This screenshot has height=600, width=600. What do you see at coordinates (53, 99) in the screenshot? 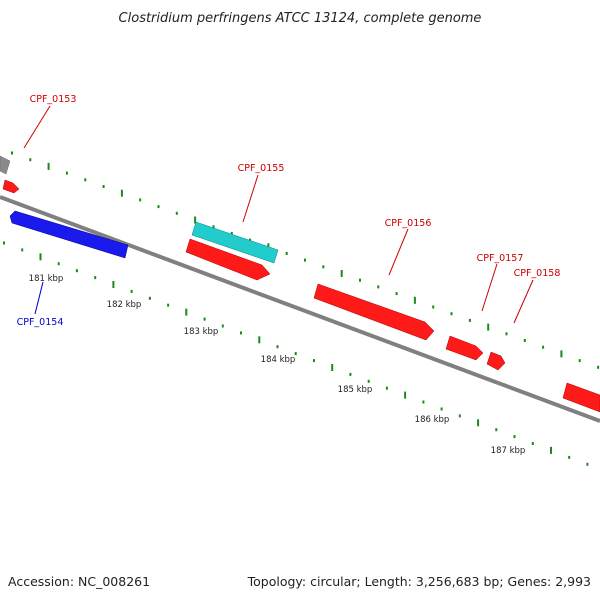
I see `gene-label-cpf-0153: CPF_0153` at bounding box center [53, 99].